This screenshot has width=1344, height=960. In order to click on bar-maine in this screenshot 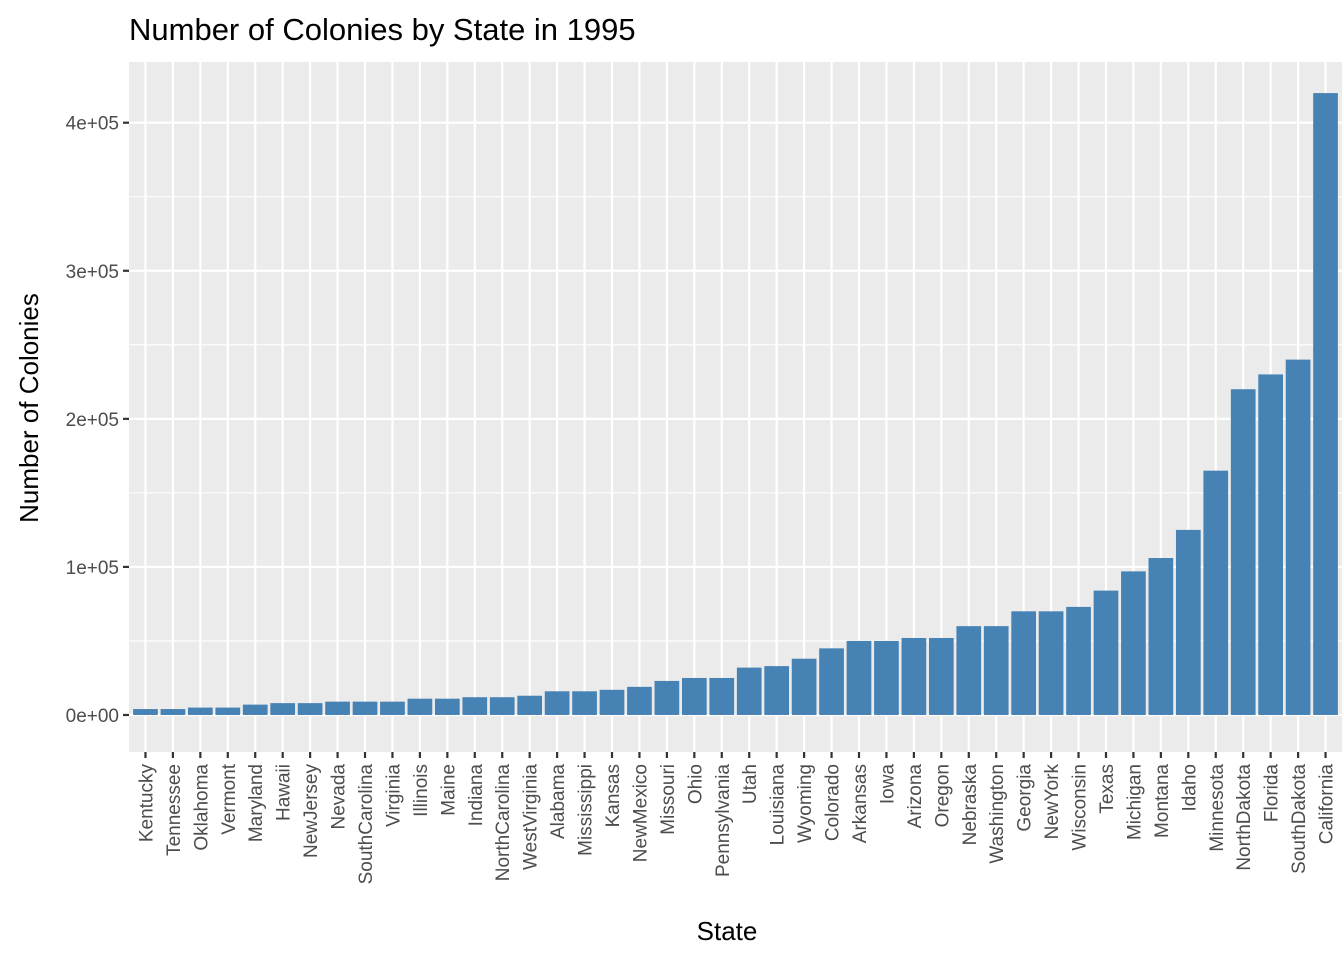, I will do `click(447, 706)`.